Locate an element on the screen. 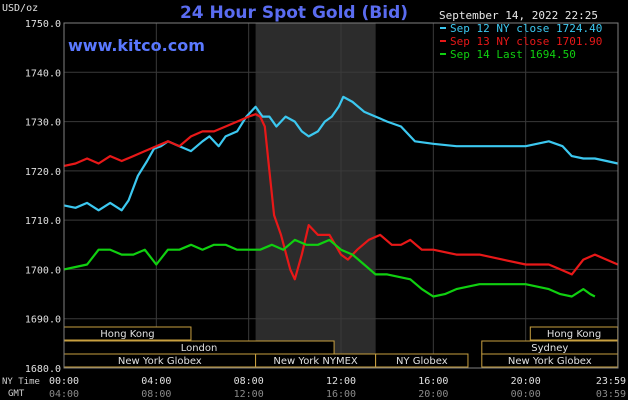 The width and height of the screenshot is (628, 400). gmt-row-label: GMT is located at coordinates (16, 394).